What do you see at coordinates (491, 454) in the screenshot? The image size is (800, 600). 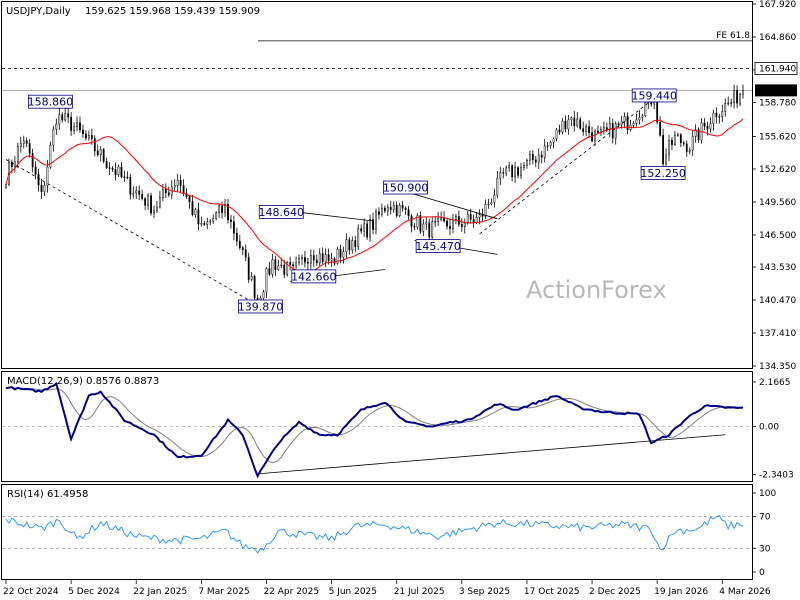 I see `macd-trendline` at bounding box center [491, 454].